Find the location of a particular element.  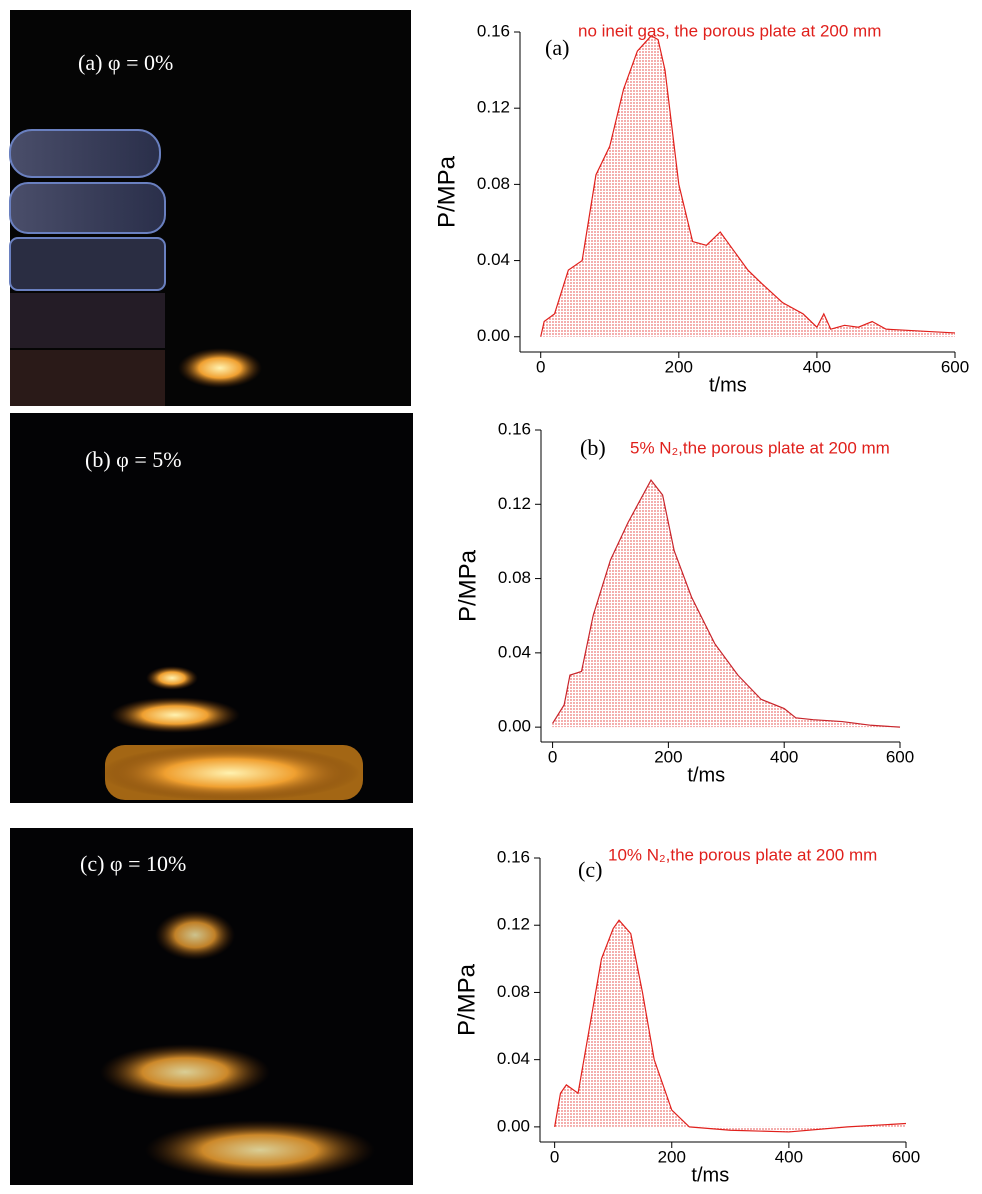

photo-b is located at coordinates (211, 608).